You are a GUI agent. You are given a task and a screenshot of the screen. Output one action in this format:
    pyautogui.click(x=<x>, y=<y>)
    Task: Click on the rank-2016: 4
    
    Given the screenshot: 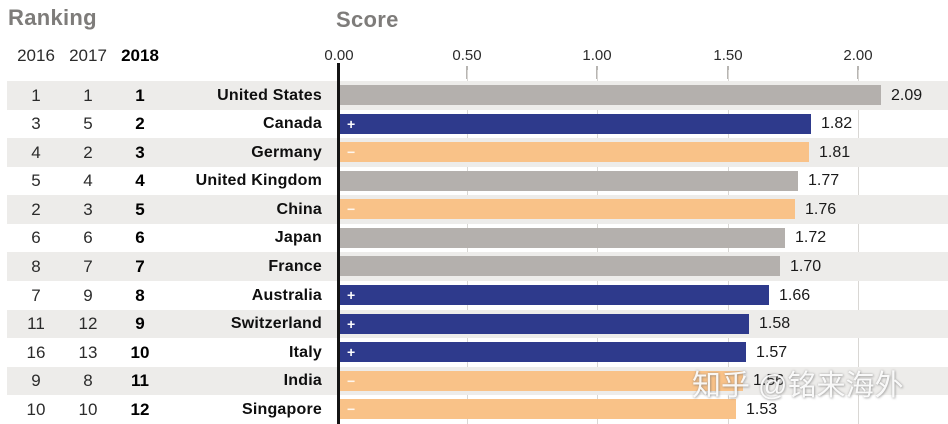 What is the action you would take?
    pyautogui.click(x=36, y=152)
    